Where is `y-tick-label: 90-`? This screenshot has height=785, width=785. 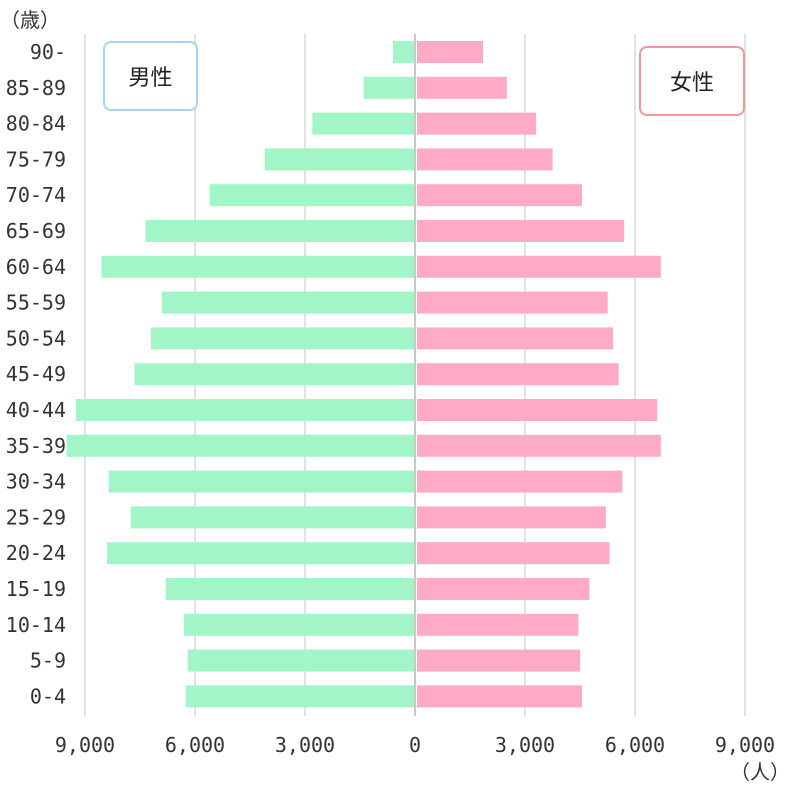 y-tick-label: 90- is located at coordinates (48, 52).